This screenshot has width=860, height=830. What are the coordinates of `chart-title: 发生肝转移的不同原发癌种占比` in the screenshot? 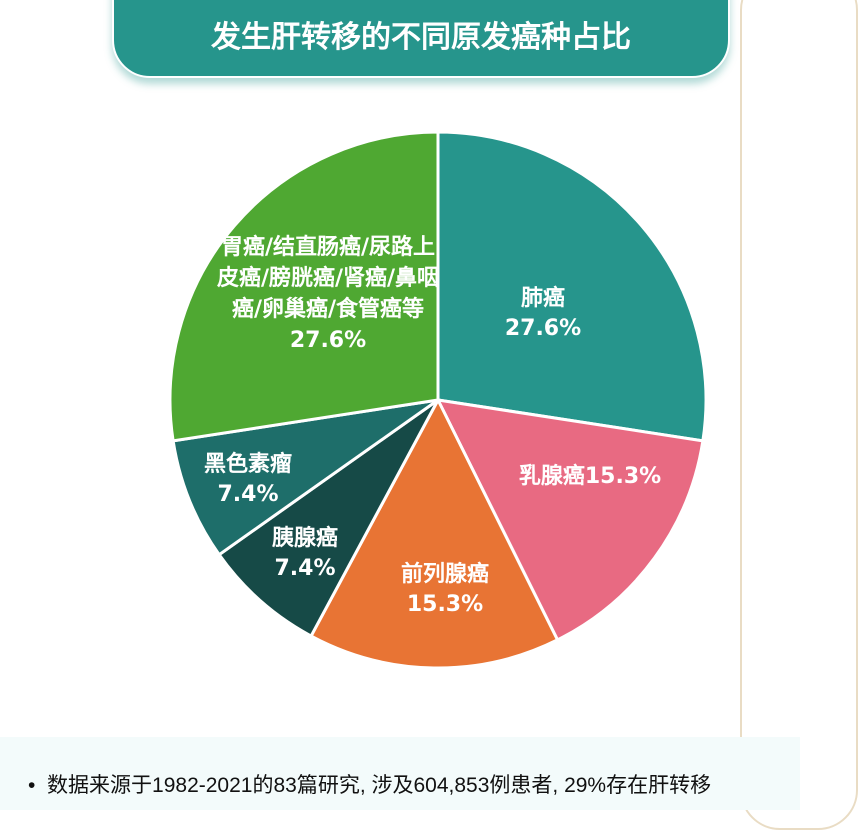 It's located at (421, 37).